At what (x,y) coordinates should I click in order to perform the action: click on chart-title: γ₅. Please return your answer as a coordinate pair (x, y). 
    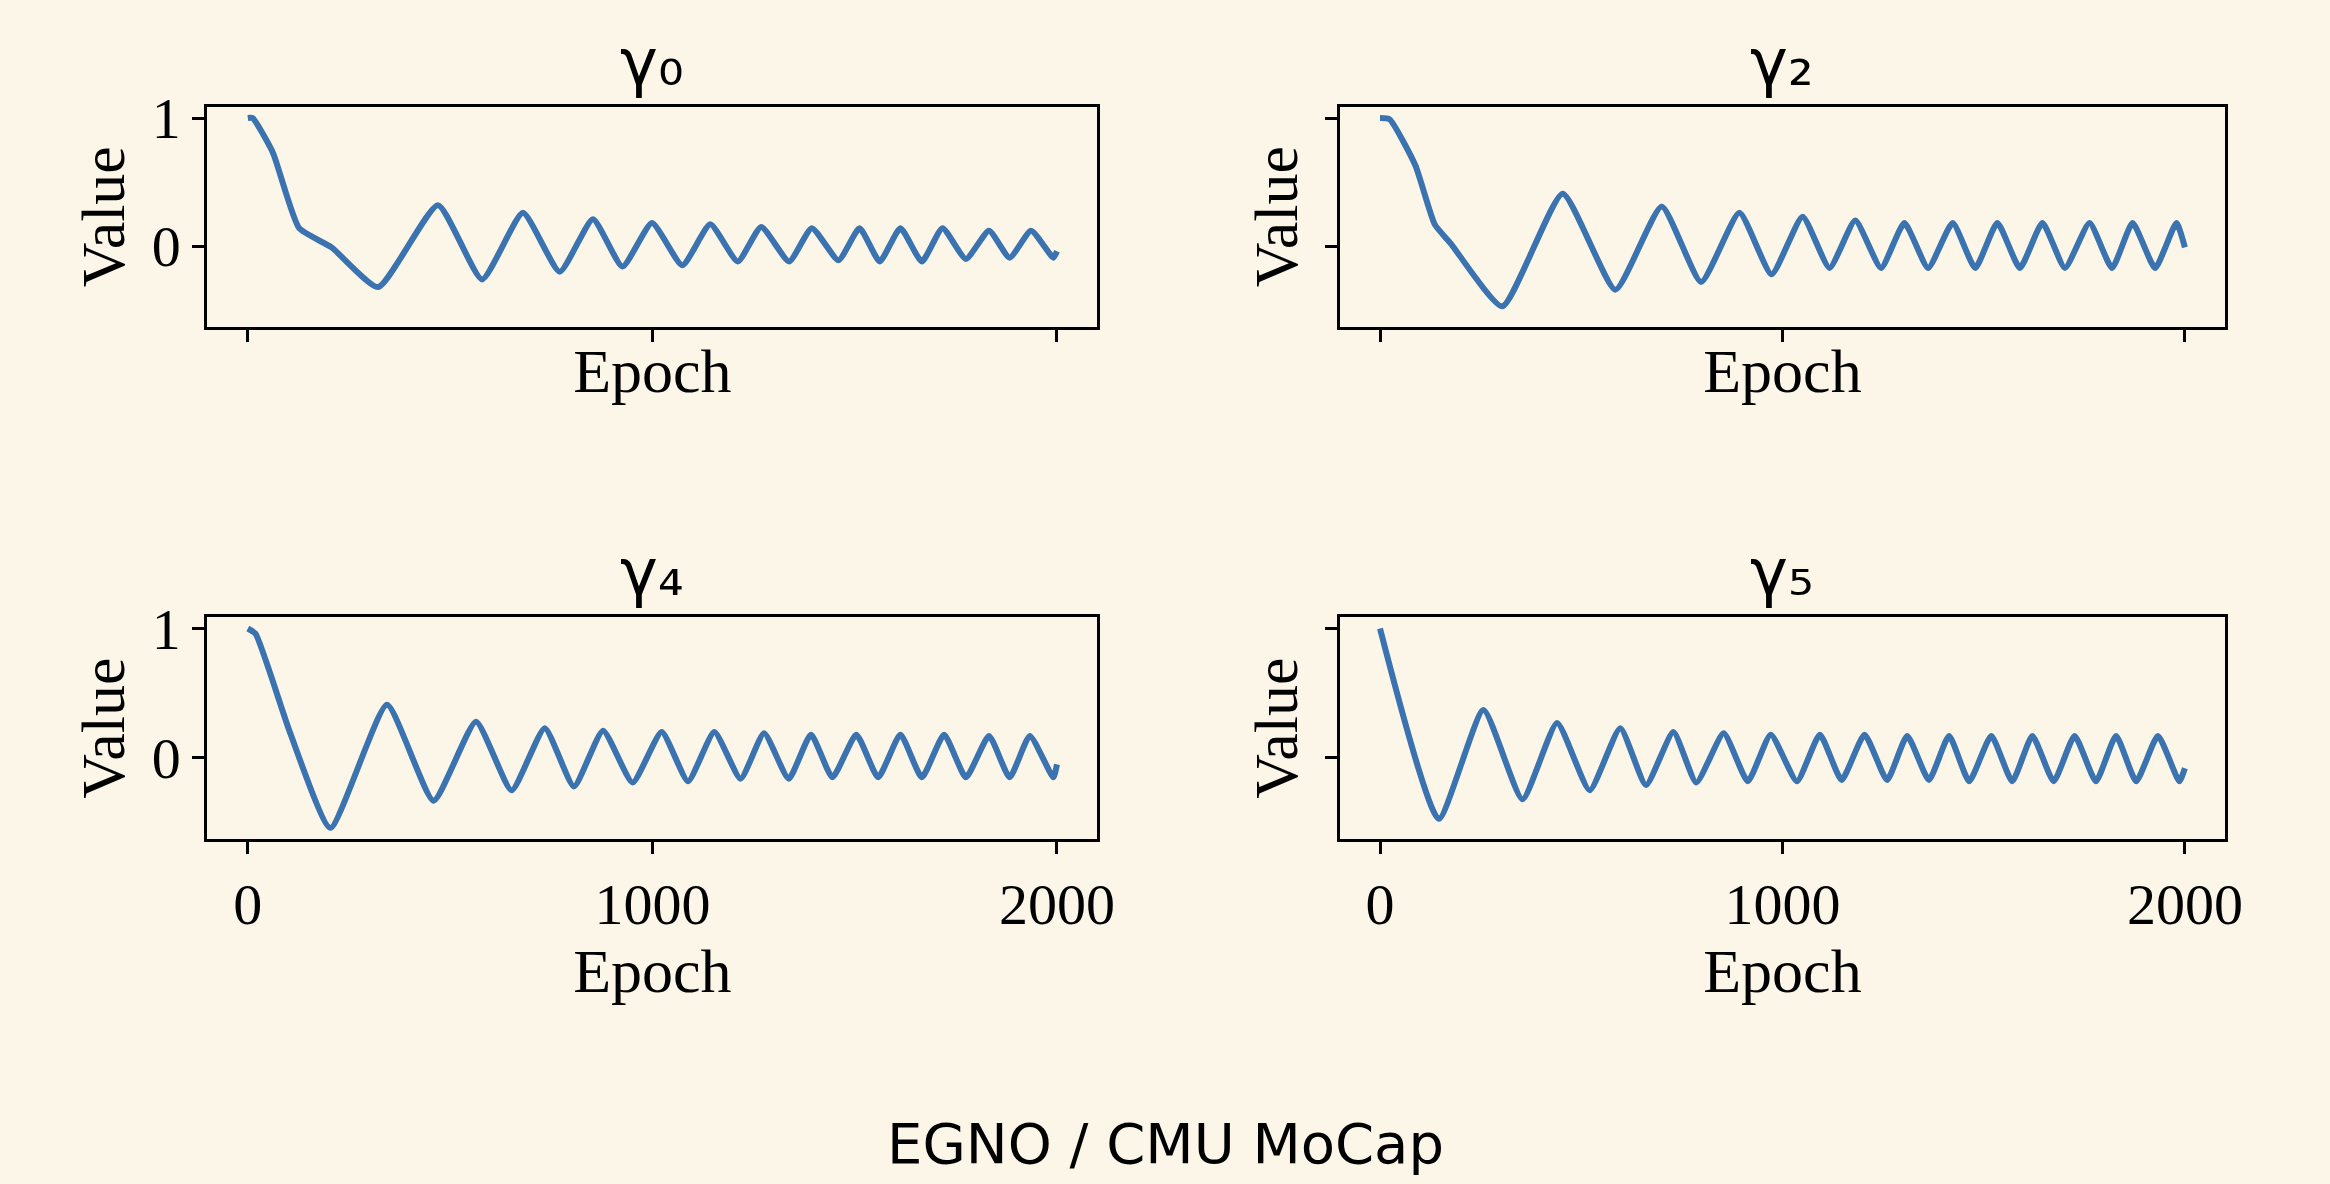
    Looking at the image, I should click on (1782, 573).